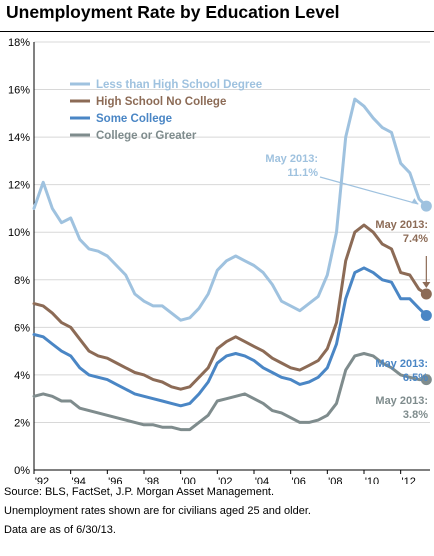 This screenshot has width=434, height=556. I want to click on annotation-label-0: May 2013:, so click(291, 159).